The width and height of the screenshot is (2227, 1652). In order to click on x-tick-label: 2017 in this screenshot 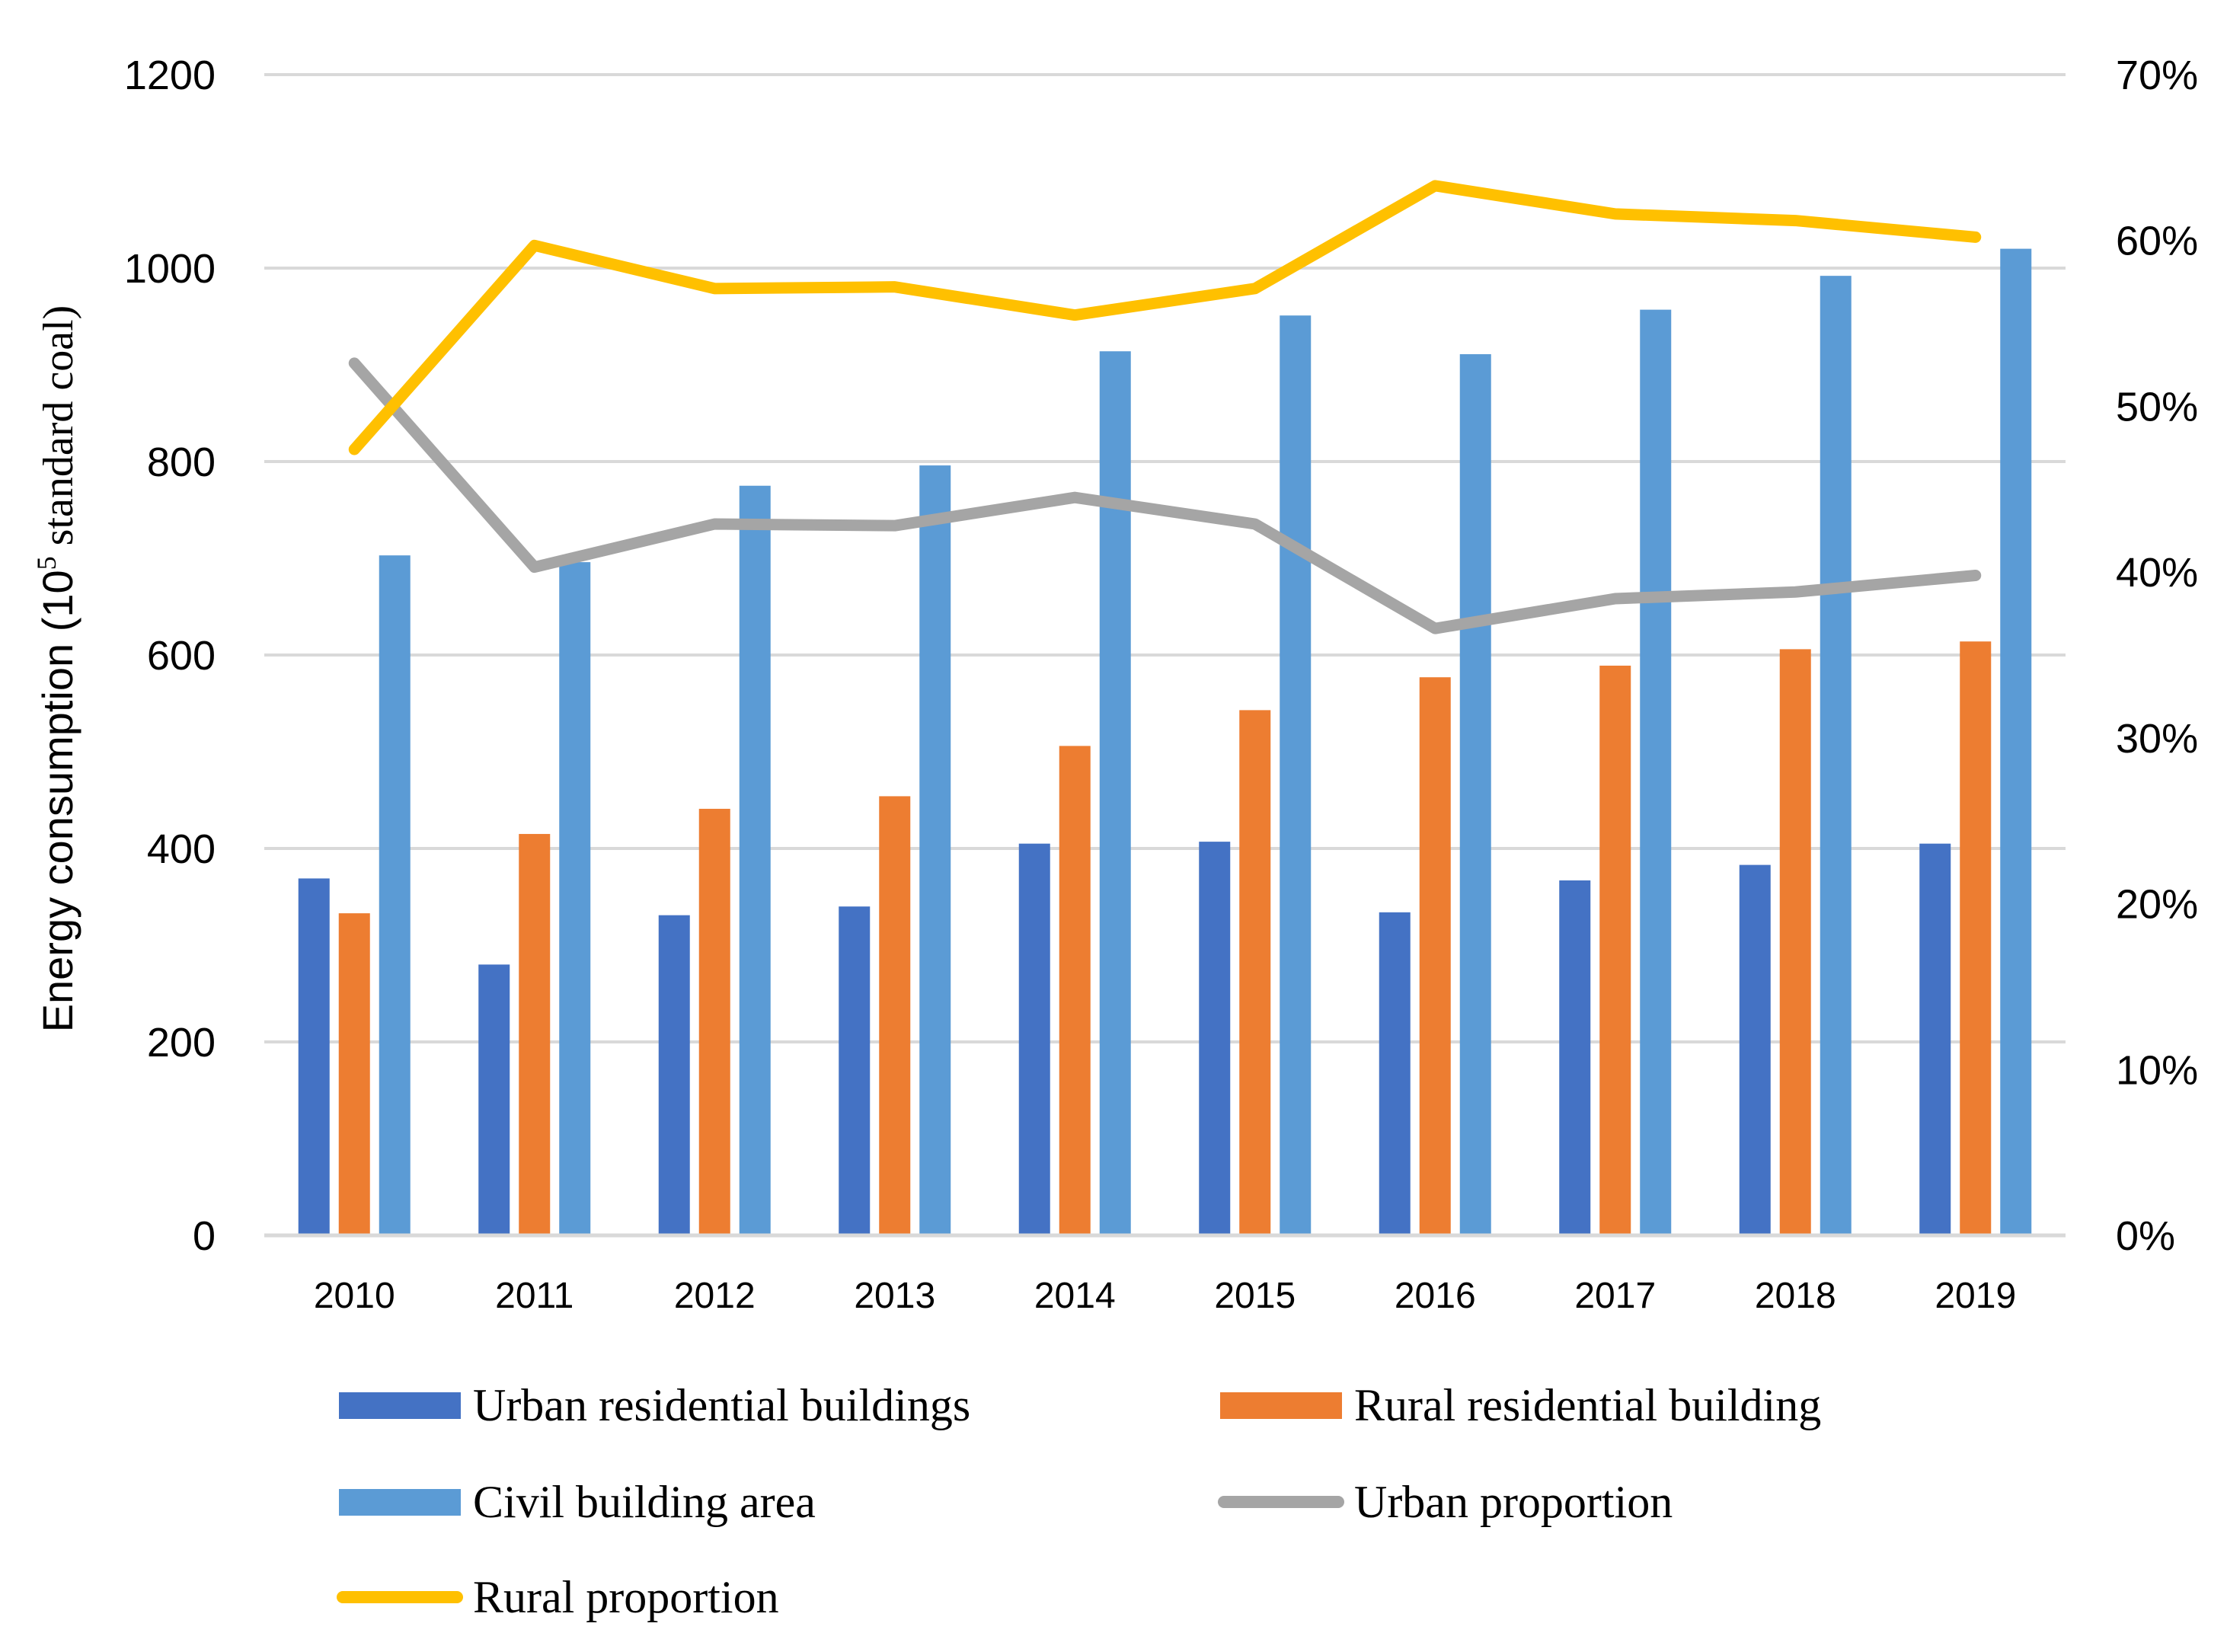, I will do `click(1615, 1296)`.